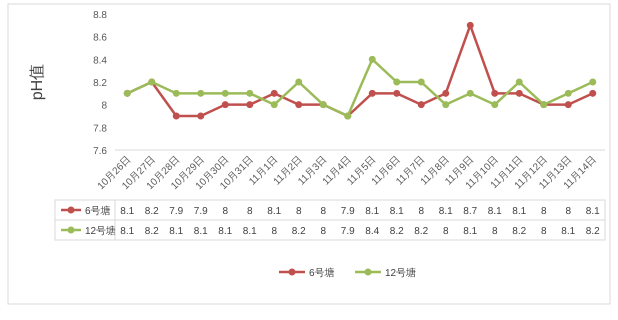  I want to click on data-label: 8.4, so click(372, 231).